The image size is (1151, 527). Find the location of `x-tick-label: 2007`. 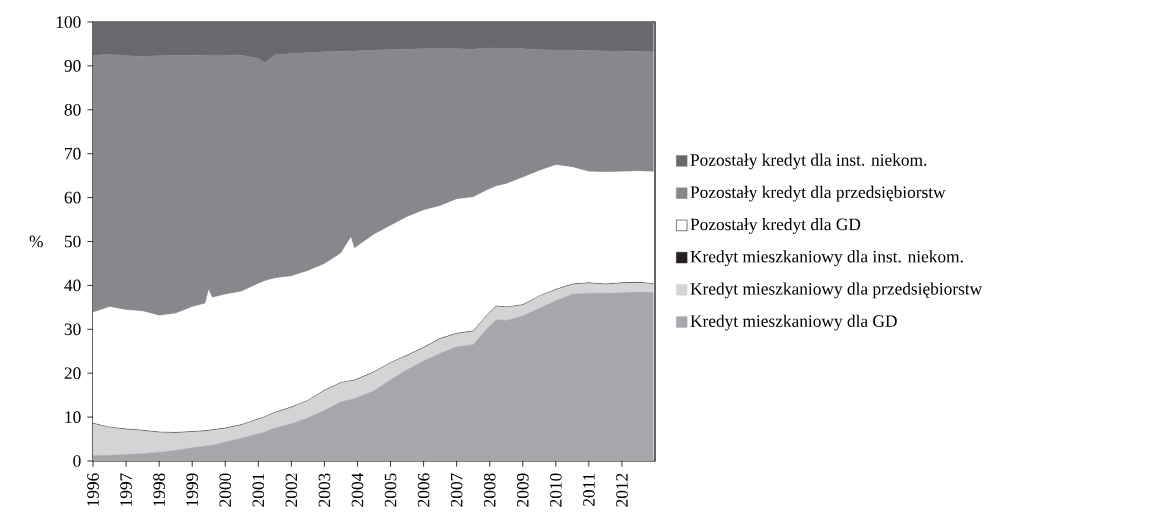

x-tick-label: 2007 is located at coordinates (456, 490).